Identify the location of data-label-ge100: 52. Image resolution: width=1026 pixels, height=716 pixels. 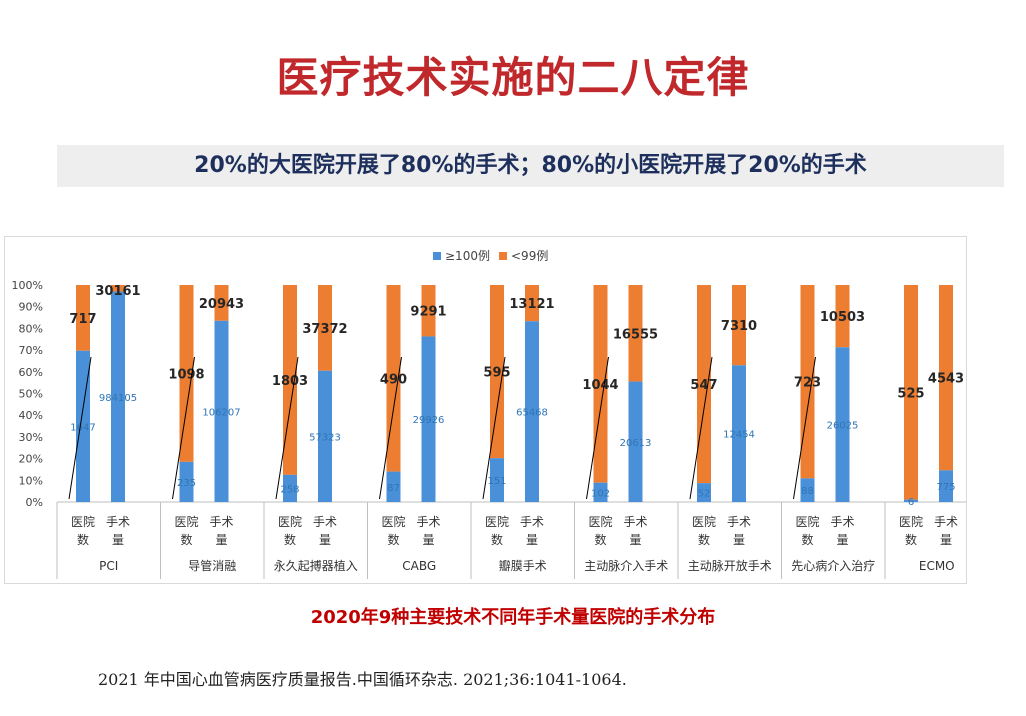
(704, 494).